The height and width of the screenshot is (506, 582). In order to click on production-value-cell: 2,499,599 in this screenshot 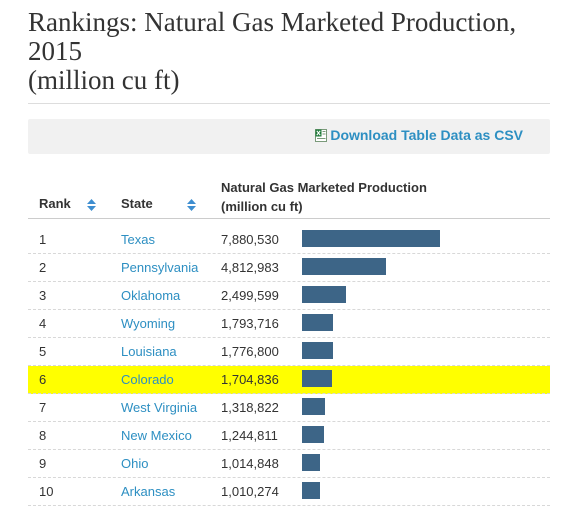, I will do `click(250, 295)`.